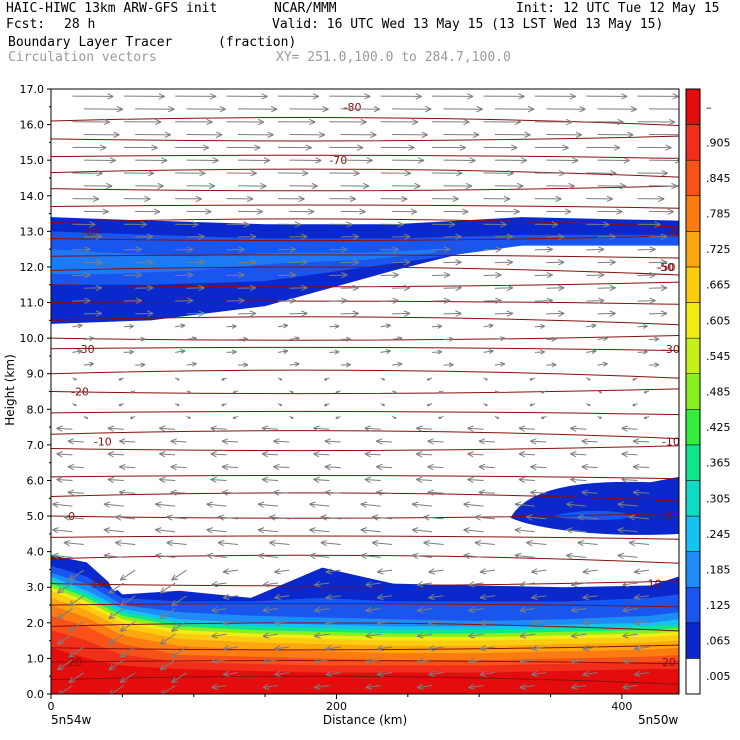 The image size is (740, 740). What do you see at coordinates (338, 160) in the screenshot?
I see `contour-label: -70` at bounding box center [338, 160].